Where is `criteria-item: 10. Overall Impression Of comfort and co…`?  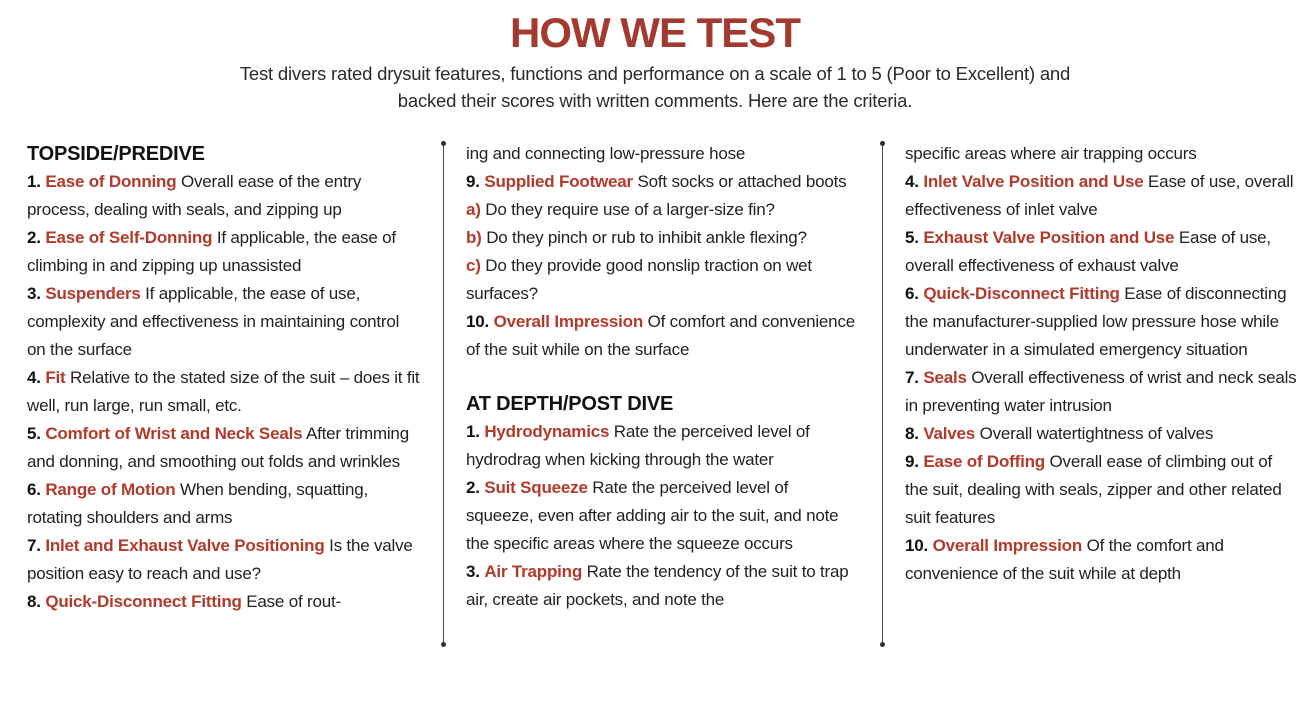 criteria-item: 10. Overall Impression Of comfort and co… is located at coordinates (663, 336).